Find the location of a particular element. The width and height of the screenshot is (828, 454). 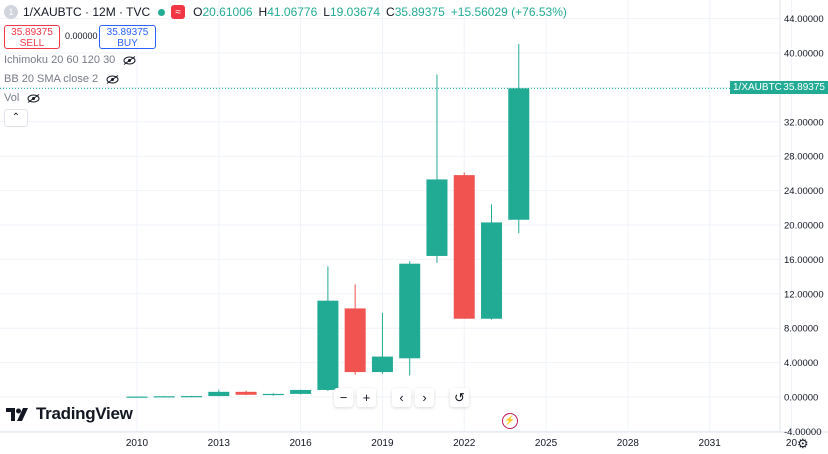

sell-button: 35.89375 SELL is located at coordinates (32, 37).